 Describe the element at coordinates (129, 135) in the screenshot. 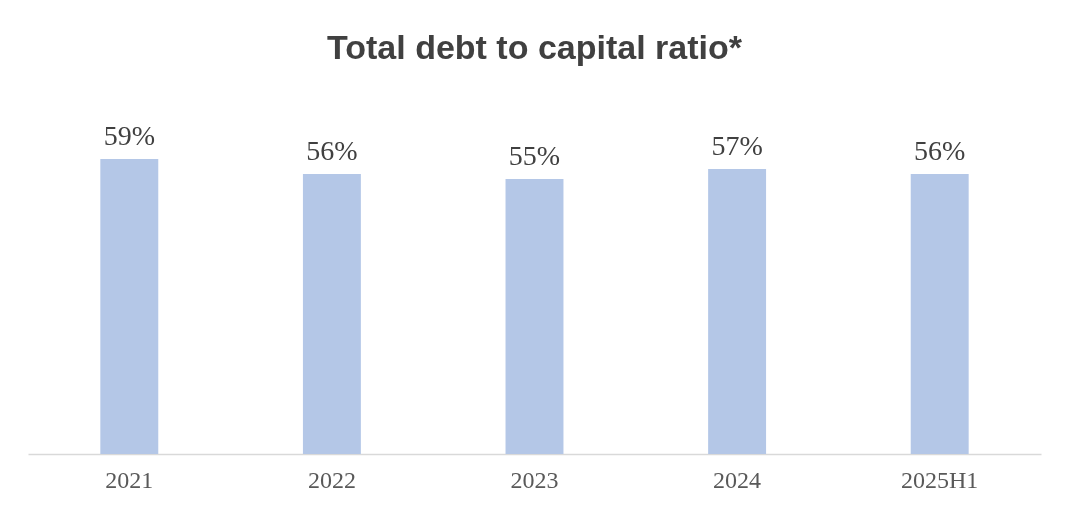

I see `data-label: 59%` at that location.